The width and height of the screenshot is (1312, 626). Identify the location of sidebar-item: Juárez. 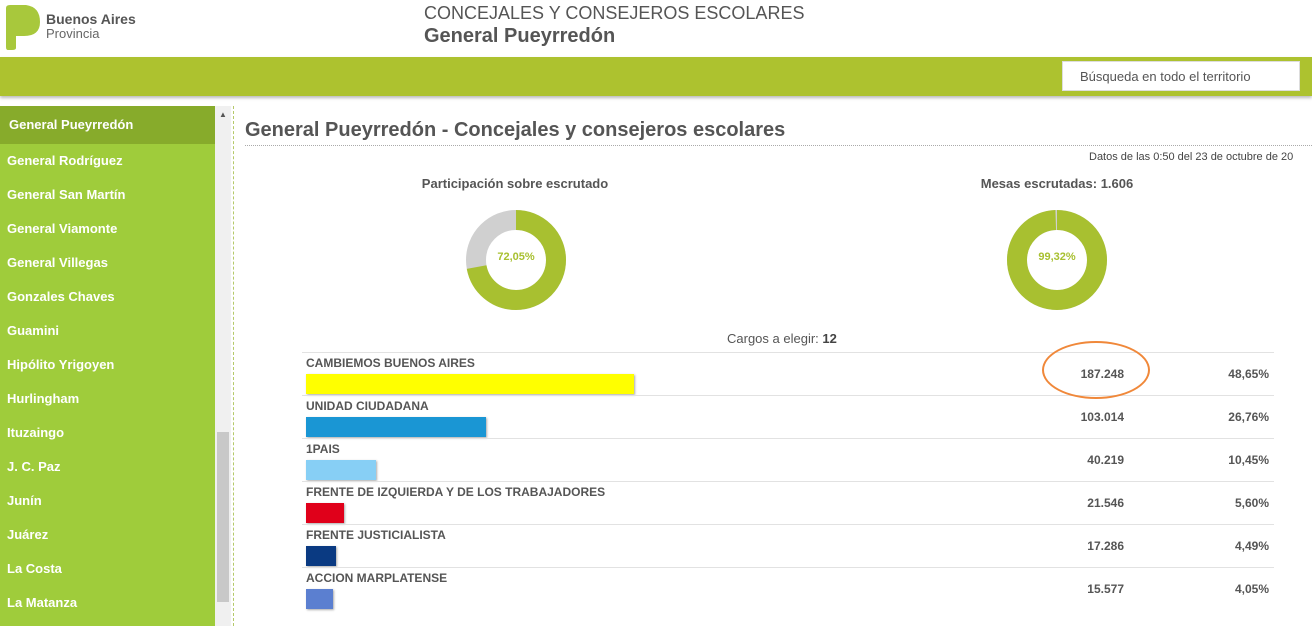
(28, 534).